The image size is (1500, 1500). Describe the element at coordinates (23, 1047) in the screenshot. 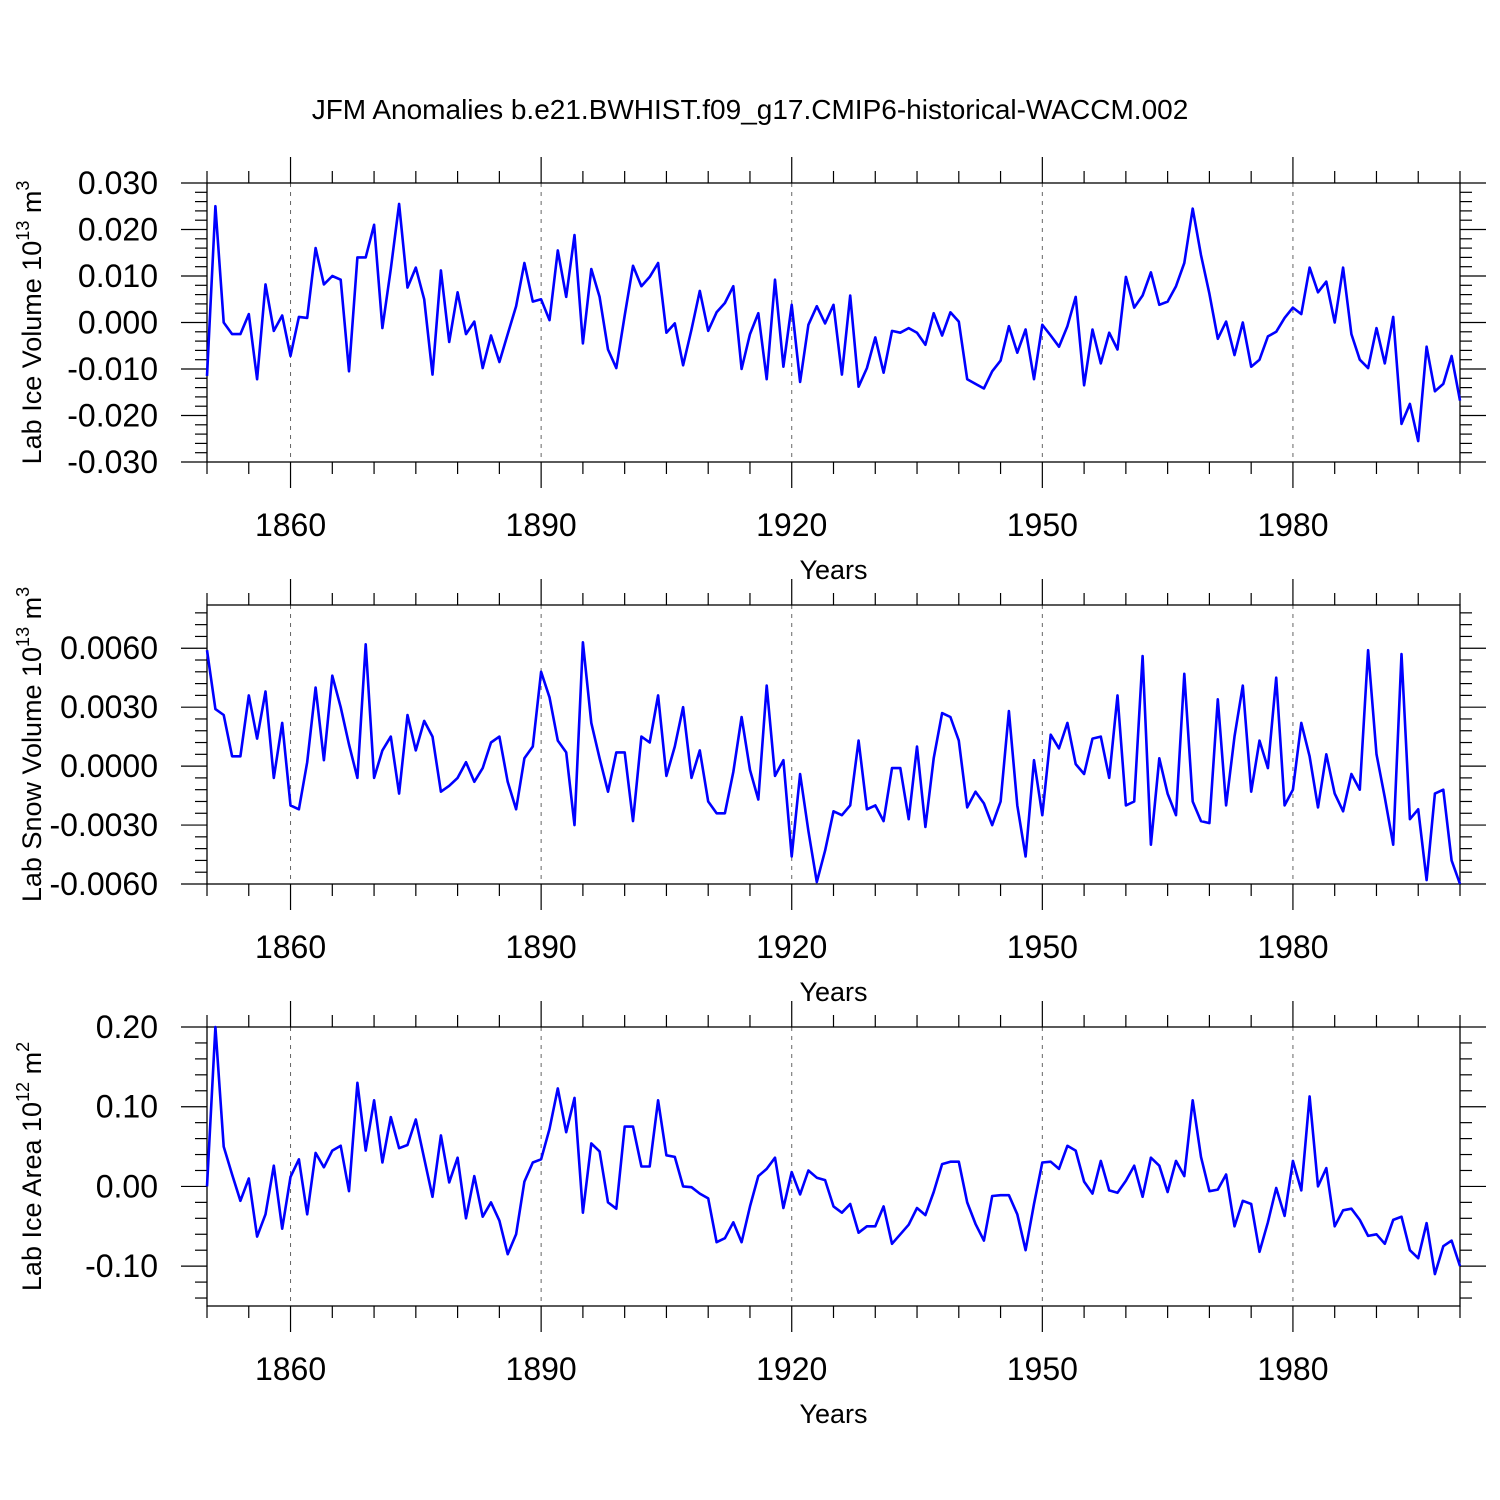

I see `y-axis-label-superscript: 2` at that location.